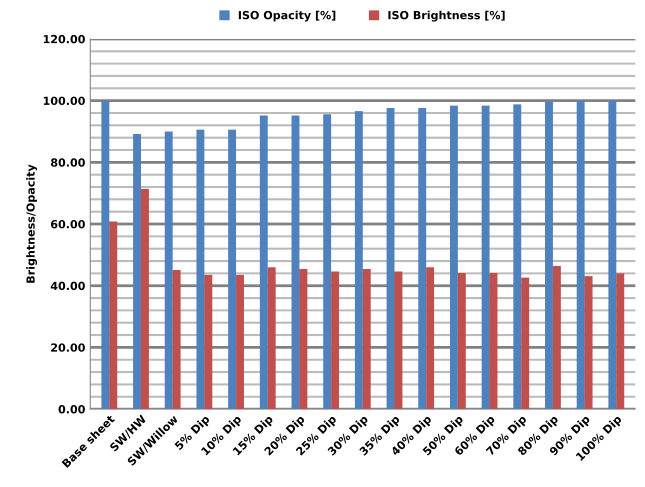 The width and height of the screenshot is (645, 487). I want to click on y-tick-label: 20.00, so click(68, 347).